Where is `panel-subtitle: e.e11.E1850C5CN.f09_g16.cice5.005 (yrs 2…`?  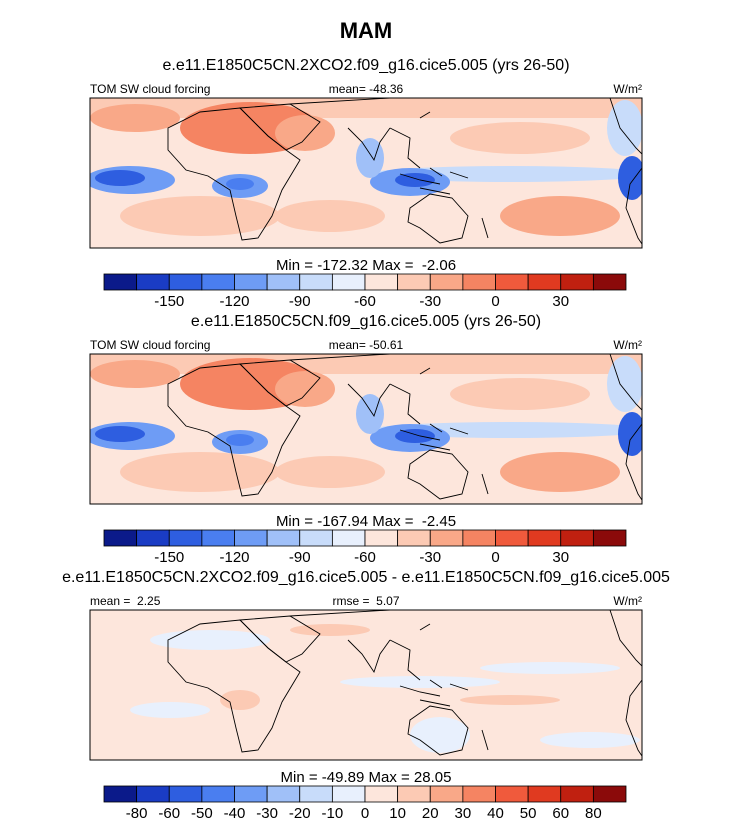 panel-subtitle: e.e11.E1850C5CN.f09_g16.cice5.005 (yrs 2… is located at coordinates (366, 321).